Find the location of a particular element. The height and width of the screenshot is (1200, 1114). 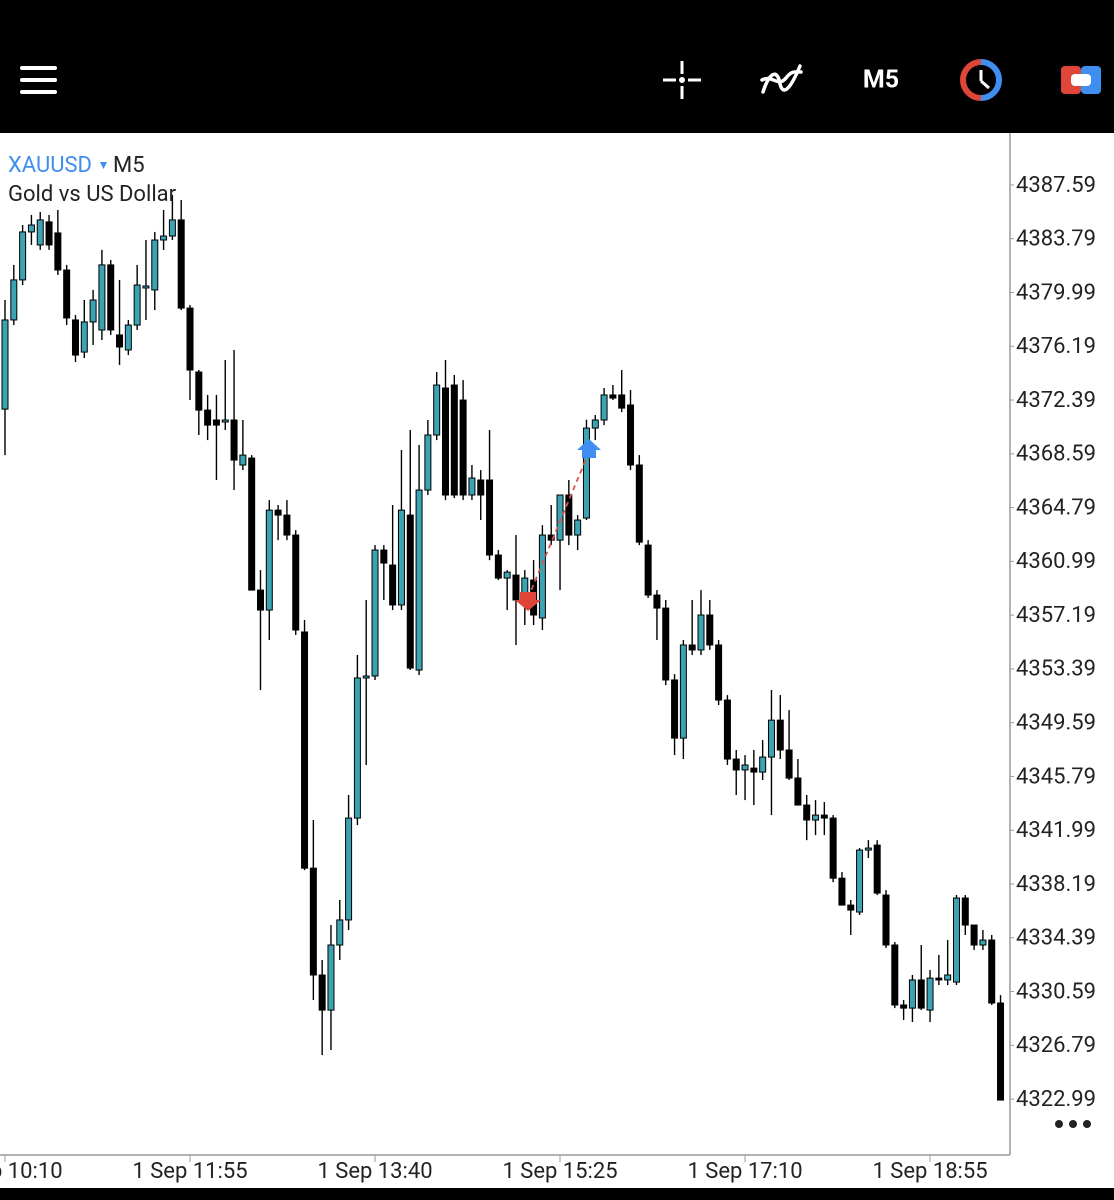

y-tick-label: 4334.39 is located at coordinates (1056, 938).